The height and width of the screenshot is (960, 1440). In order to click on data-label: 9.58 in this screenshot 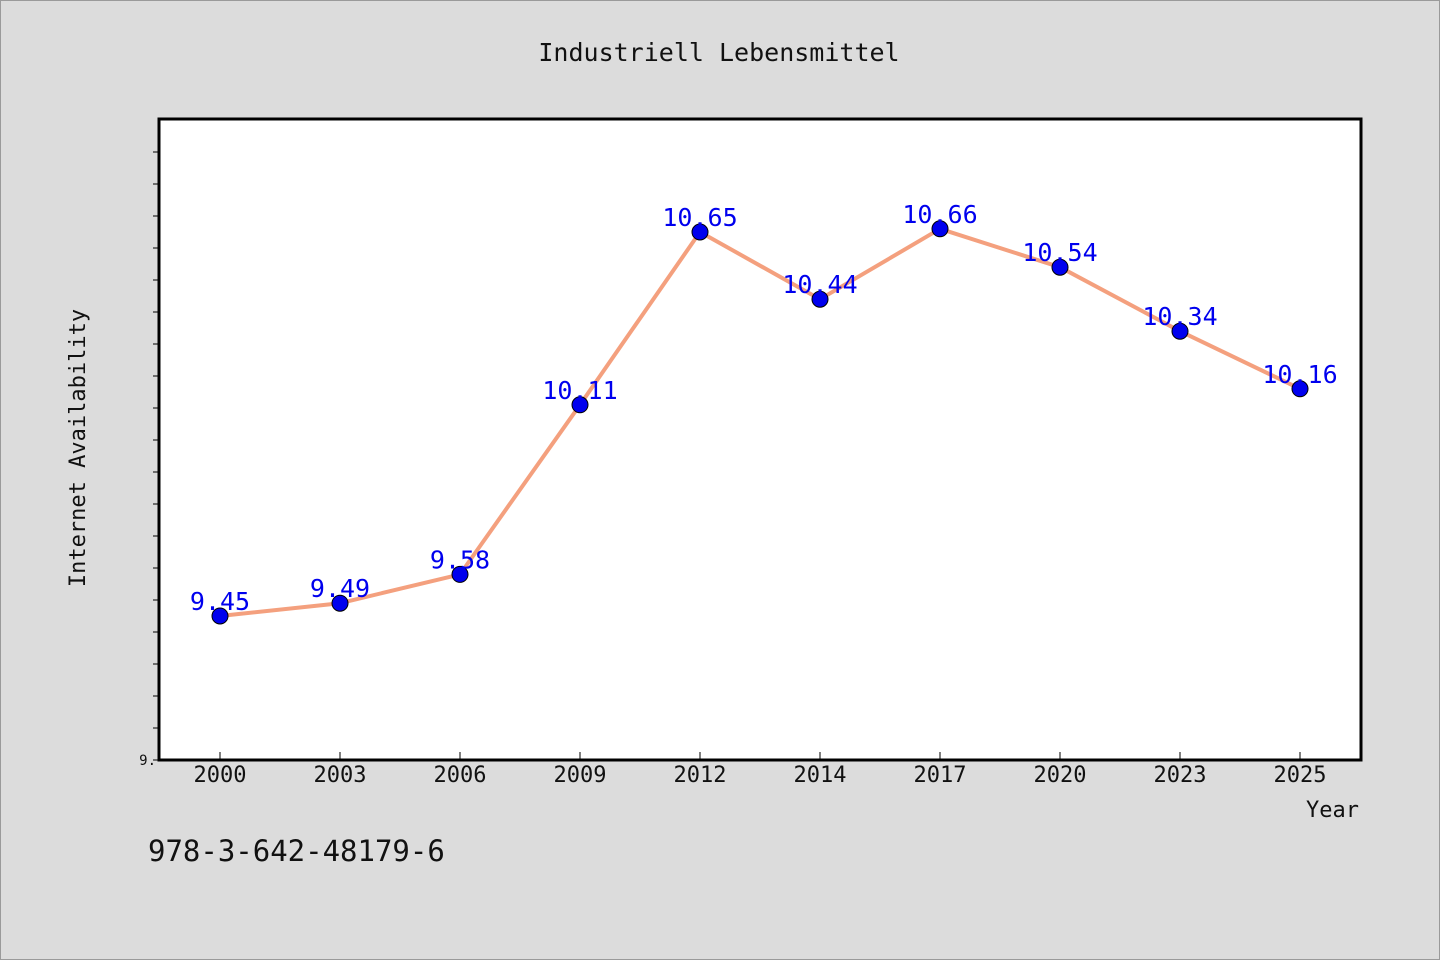, I will do `click(460, 559)`.